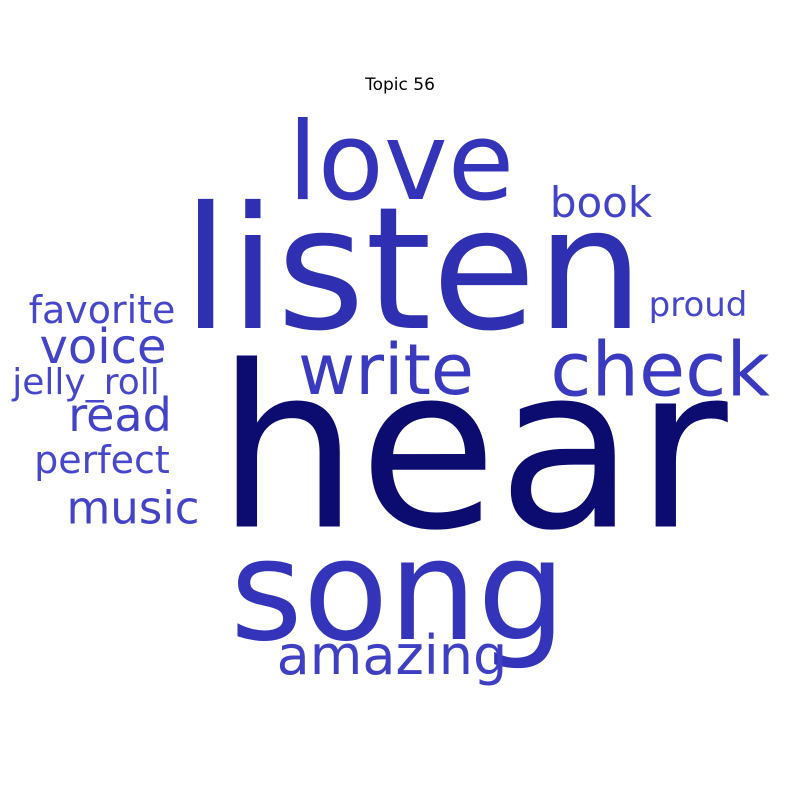 This screenshot has width=800, height=800. I want to click on chart-title: Topic 56, so click(400, 85).